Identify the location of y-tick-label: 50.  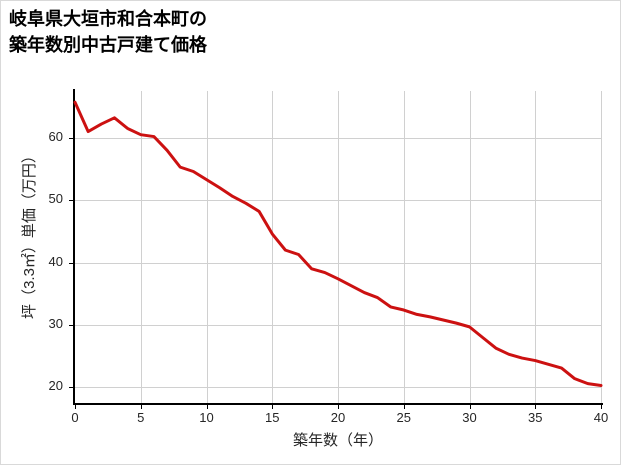
(55, 199).